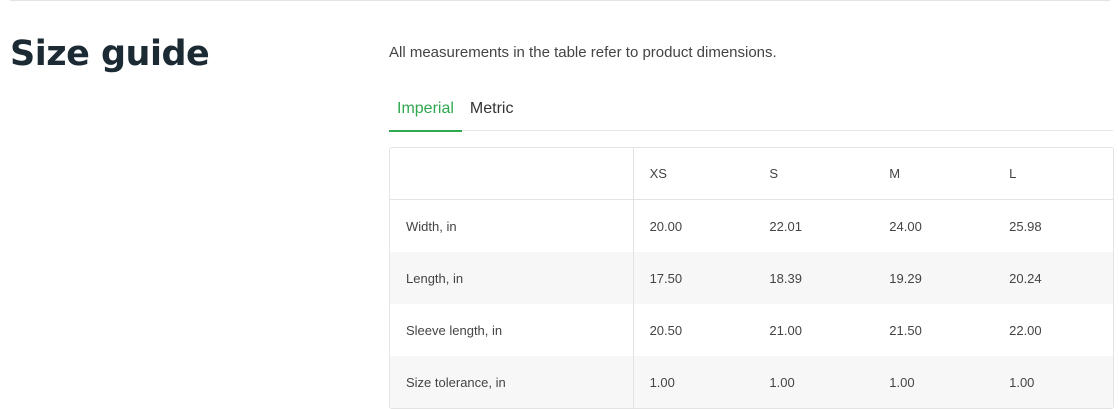 The height and width of the screenshot is (409, 1118). I want to click on size-column-header: M, so click(933, 174).